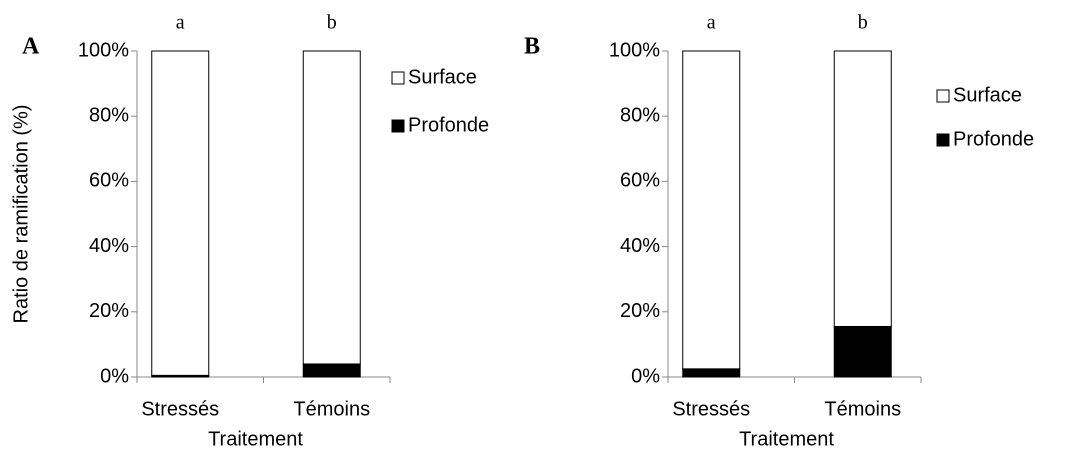  I want to click on panel-label: B, so click(532, 47).